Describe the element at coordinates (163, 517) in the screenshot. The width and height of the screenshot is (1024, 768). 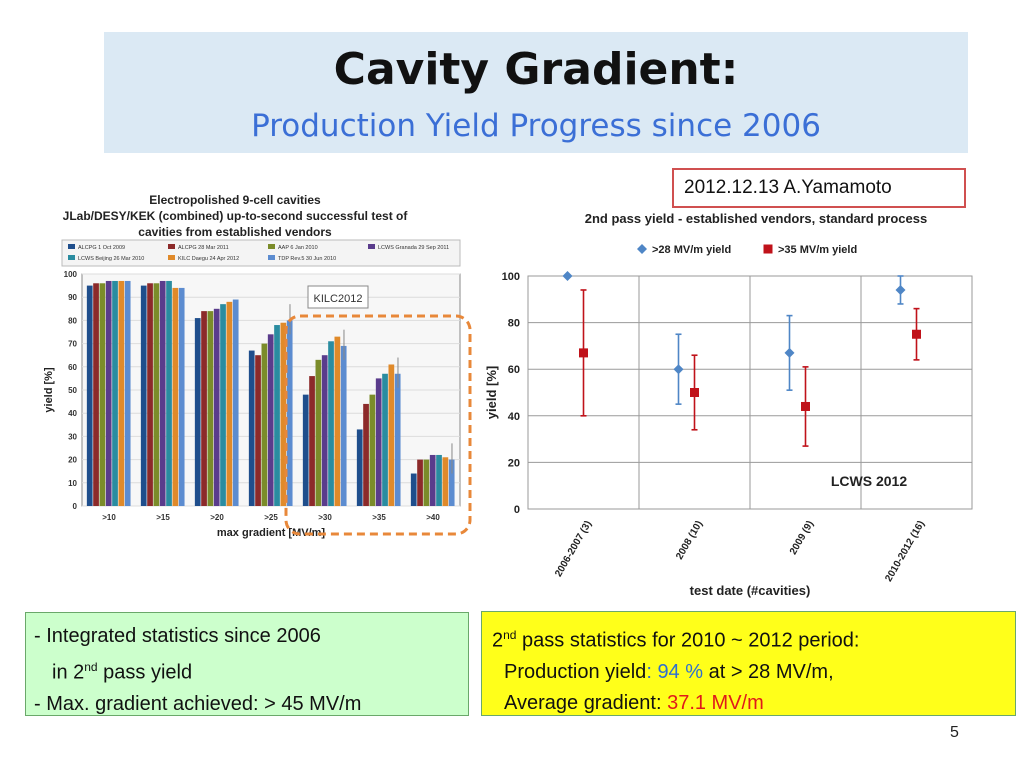
I see `bar-x-tick-label: >15` at that location.